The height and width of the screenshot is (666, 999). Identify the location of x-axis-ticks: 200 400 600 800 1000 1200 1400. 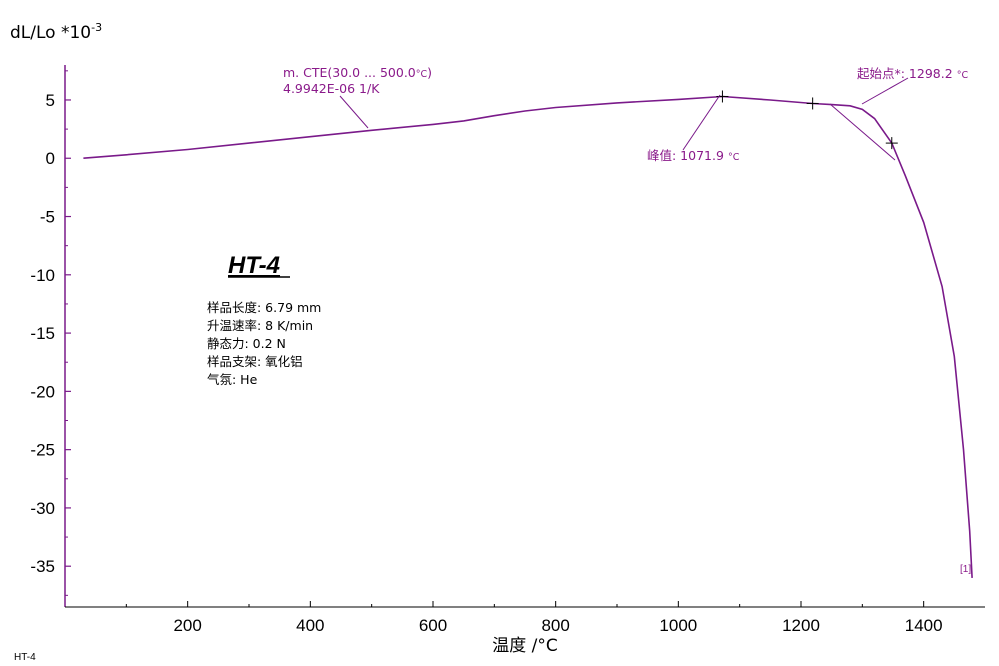
(534, 618).